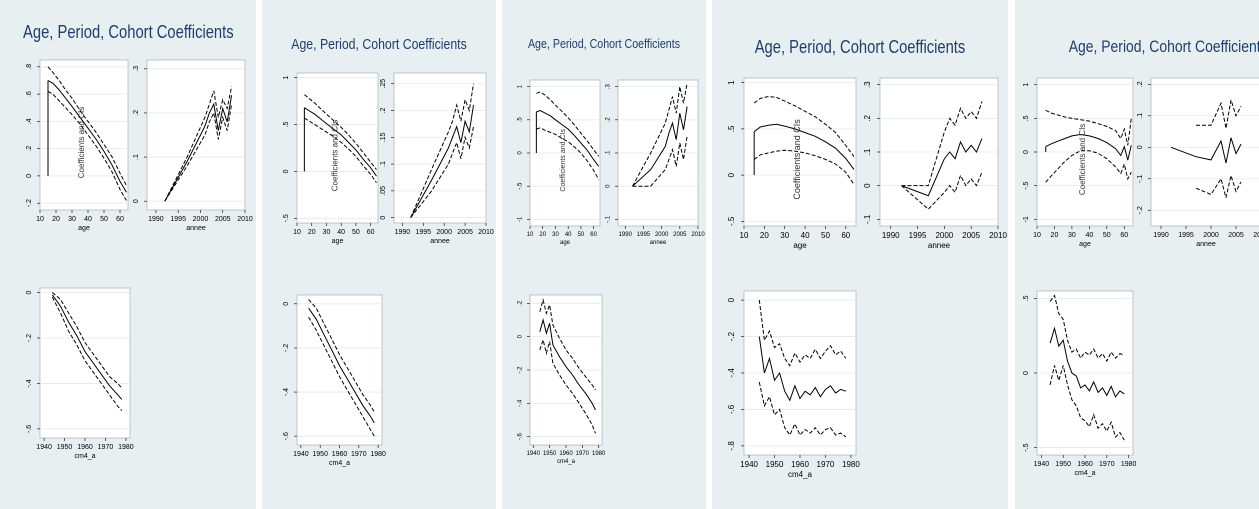 The width and height of the screenshot is (1259, 509). Describe the element at coordinates (867, 84) in the screenshot. I see `y-tick-label: .3` at that location.